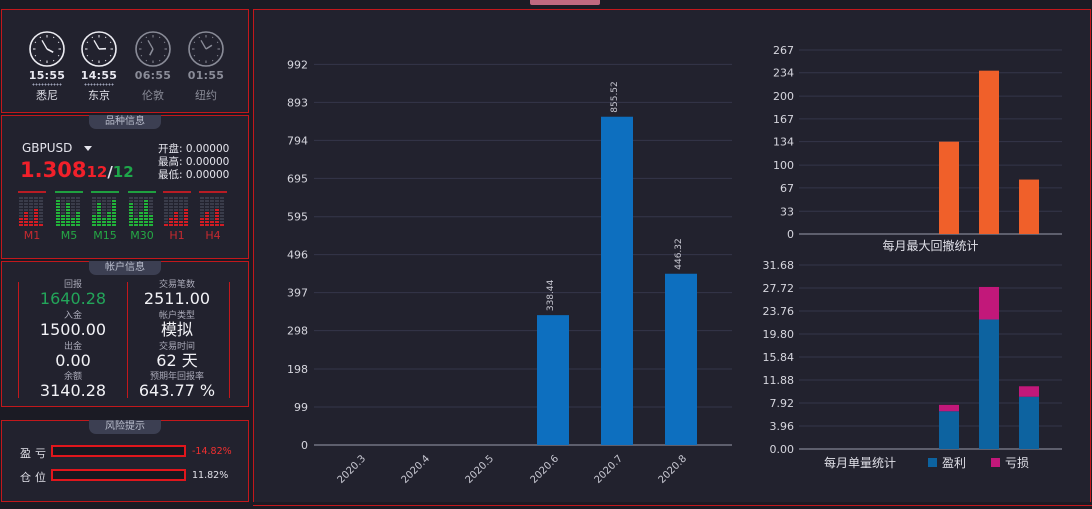 The height and width of the screenshot is (509, 1092). I want to click on account-stat-label: 回报, so click(72, 285).